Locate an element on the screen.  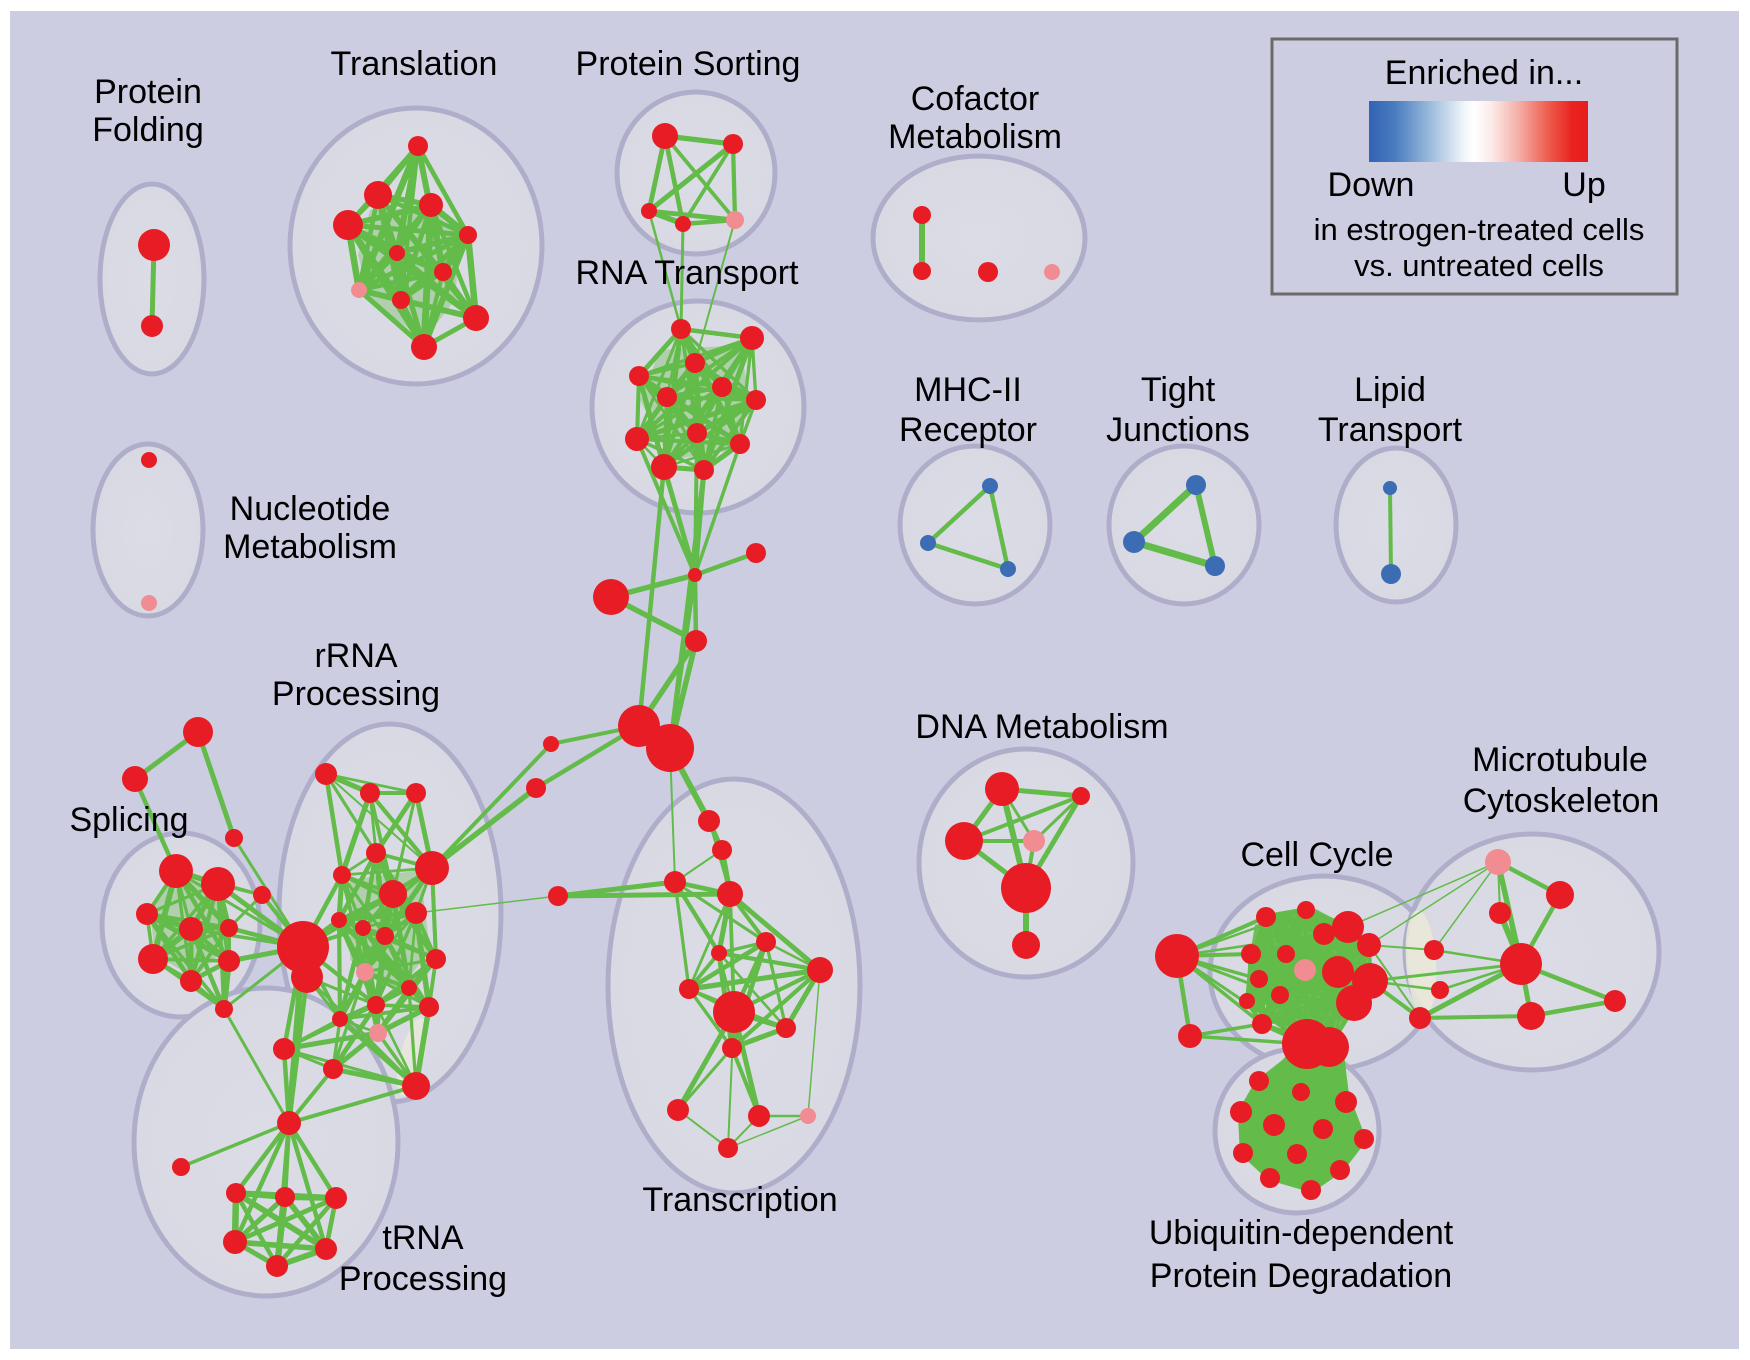
svg-text: vs. untreated cells is located at coordinates (1479, 265).